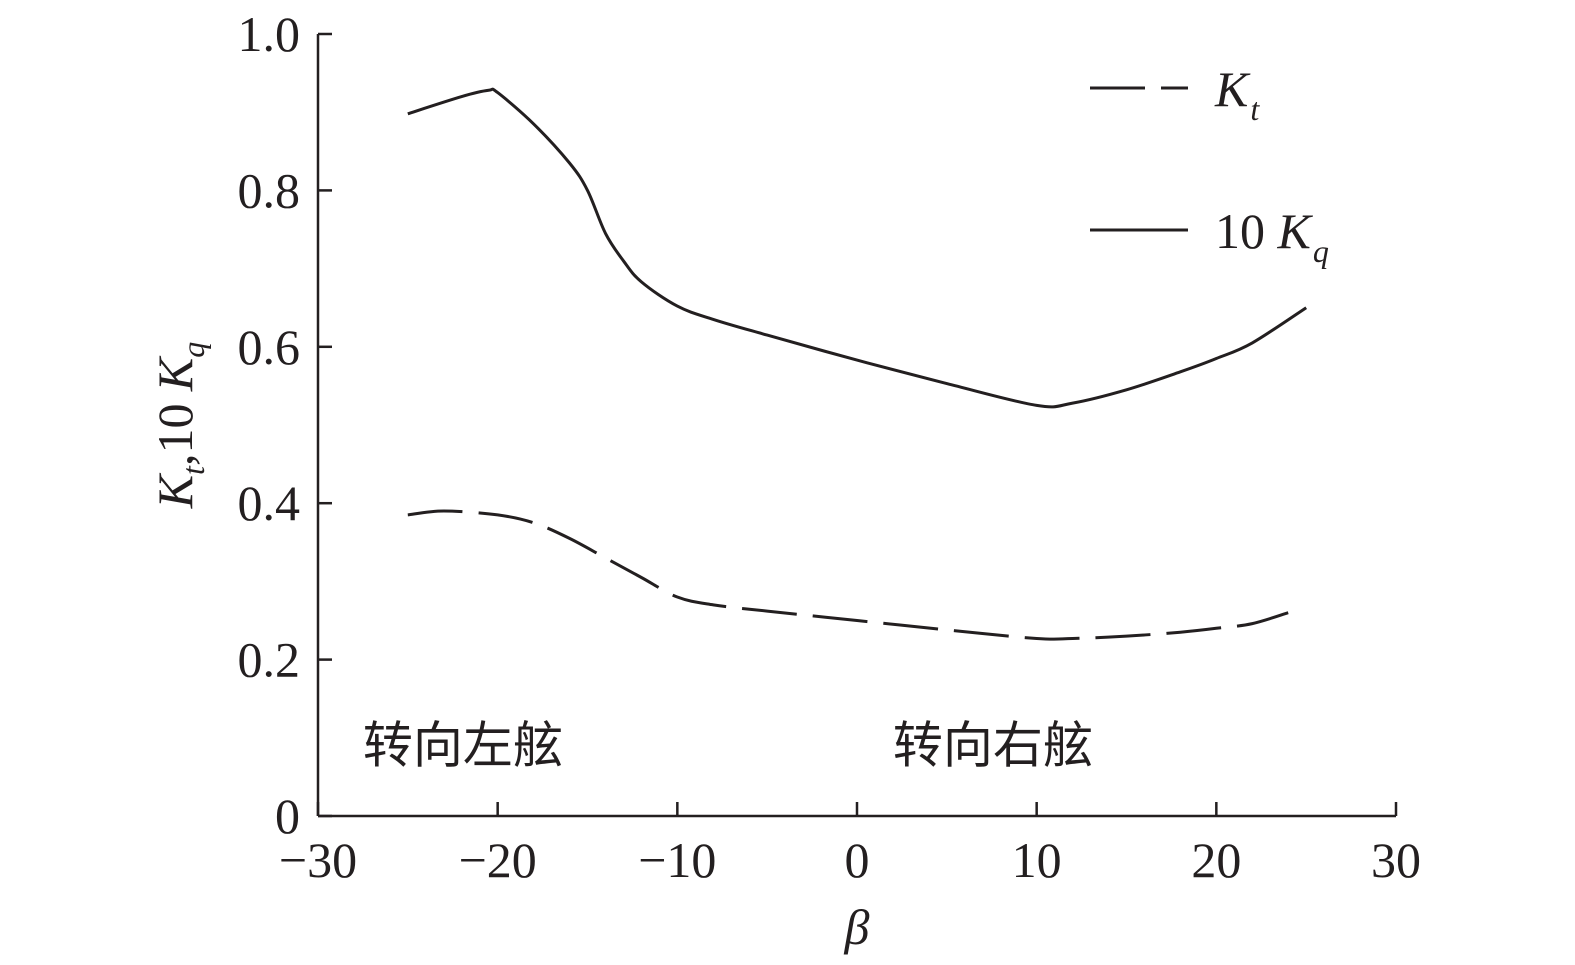  Describe the element at coordinates (1321, 251) in the screenshot. I see `legend-subscript: q` at that location.